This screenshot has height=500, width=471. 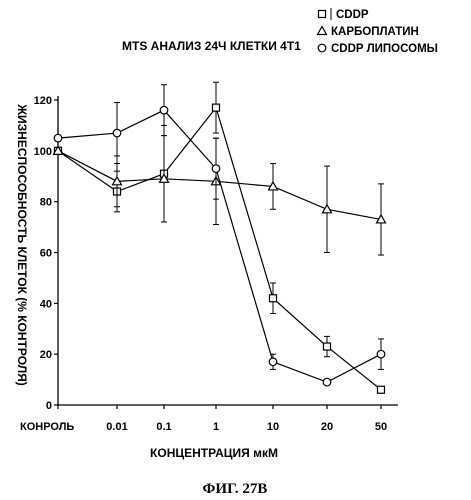 What do you see at coordinates (43, 152) in the screenshot?
I see `y-tick-label: 100` at bounding box center [43, 152].